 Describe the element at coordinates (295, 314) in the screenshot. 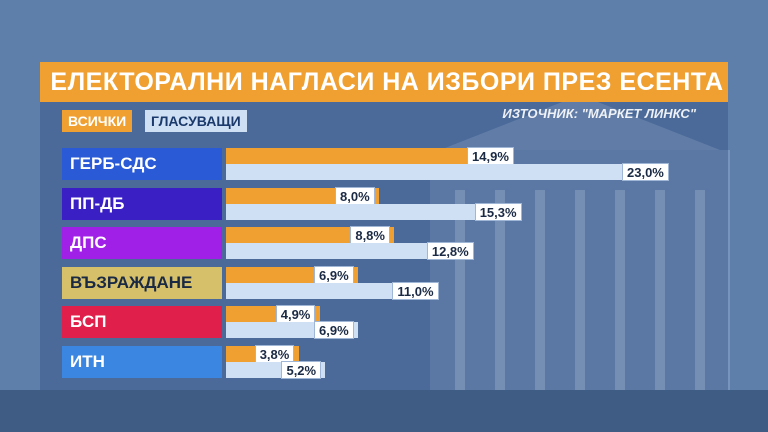

I see `value-label: 4,9%` at that location.